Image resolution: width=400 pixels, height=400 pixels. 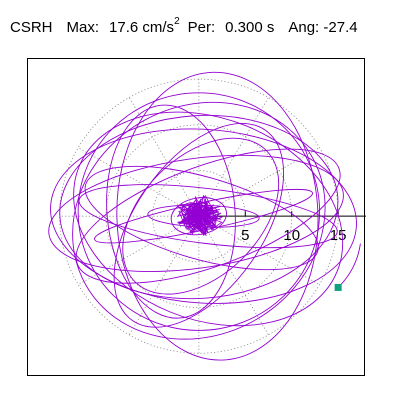 I want to click on angle-value: -27.4, so click(x=340, y=27).